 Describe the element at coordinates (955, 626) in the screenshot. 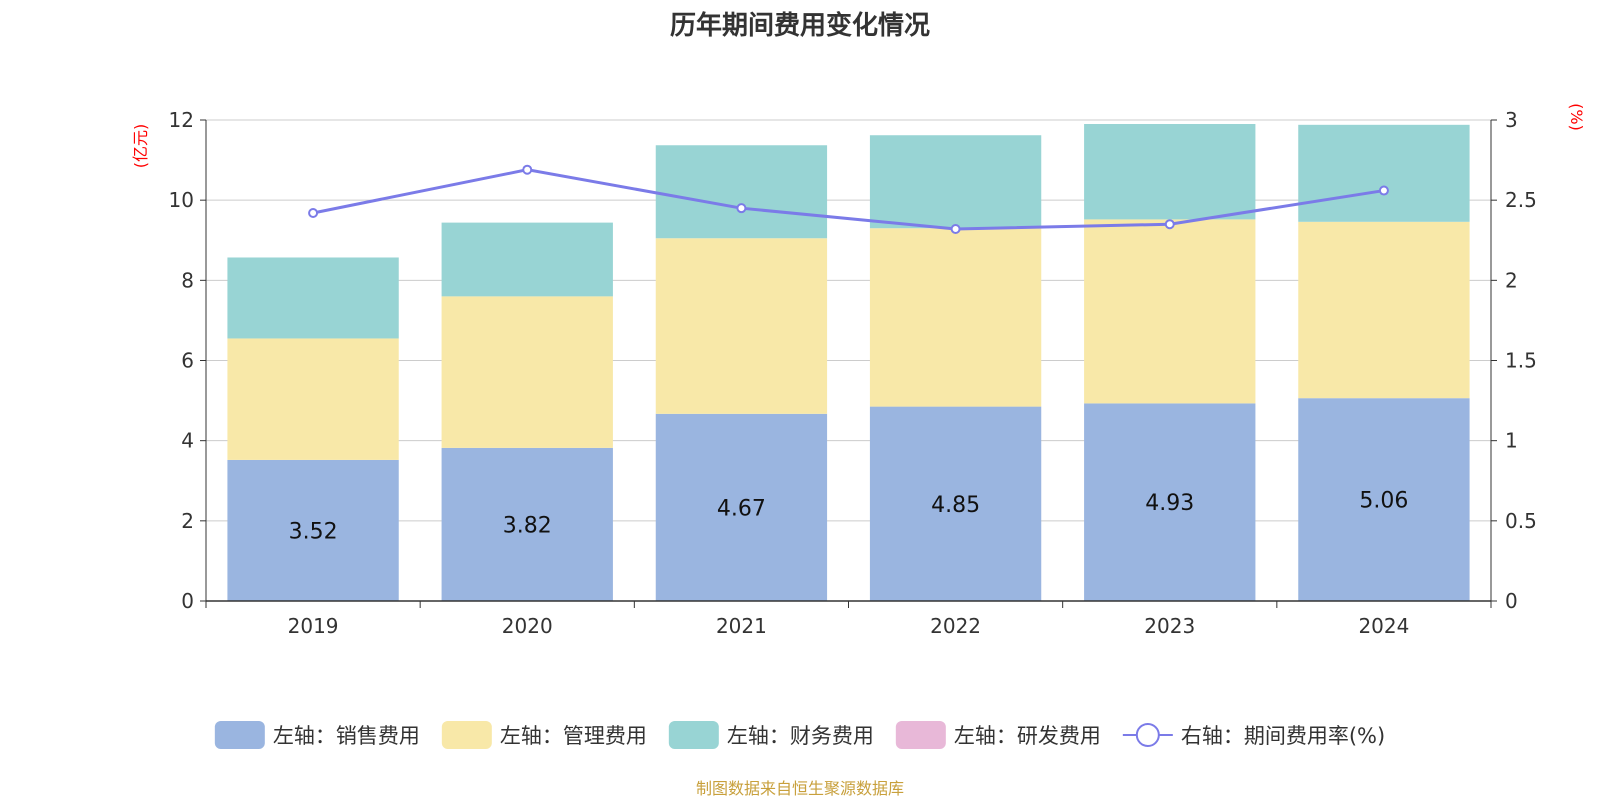

I see `x-axis-tick-label: 2022` at that location.